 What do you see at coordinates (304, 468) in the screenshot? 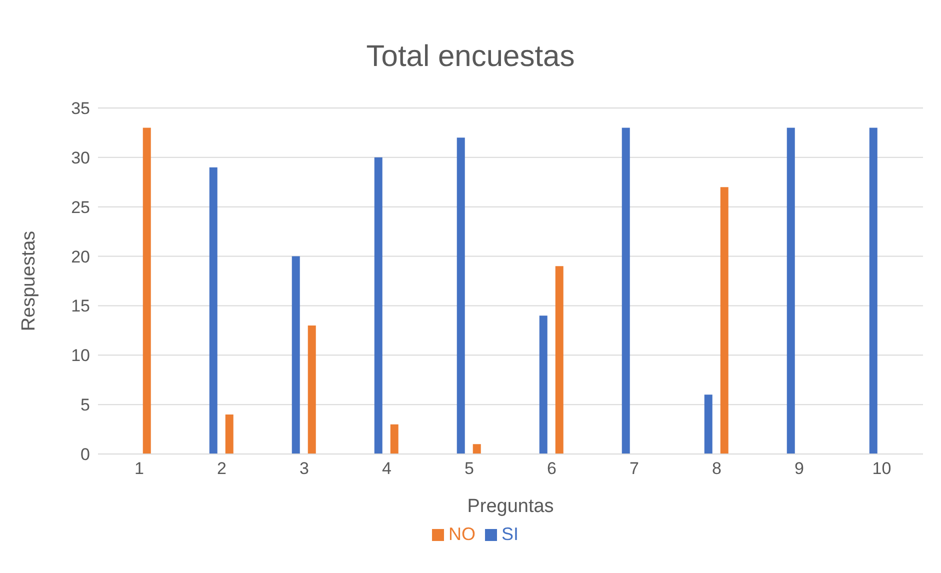
I see `x-tick-label: 3` at bounding box center [304, 468].